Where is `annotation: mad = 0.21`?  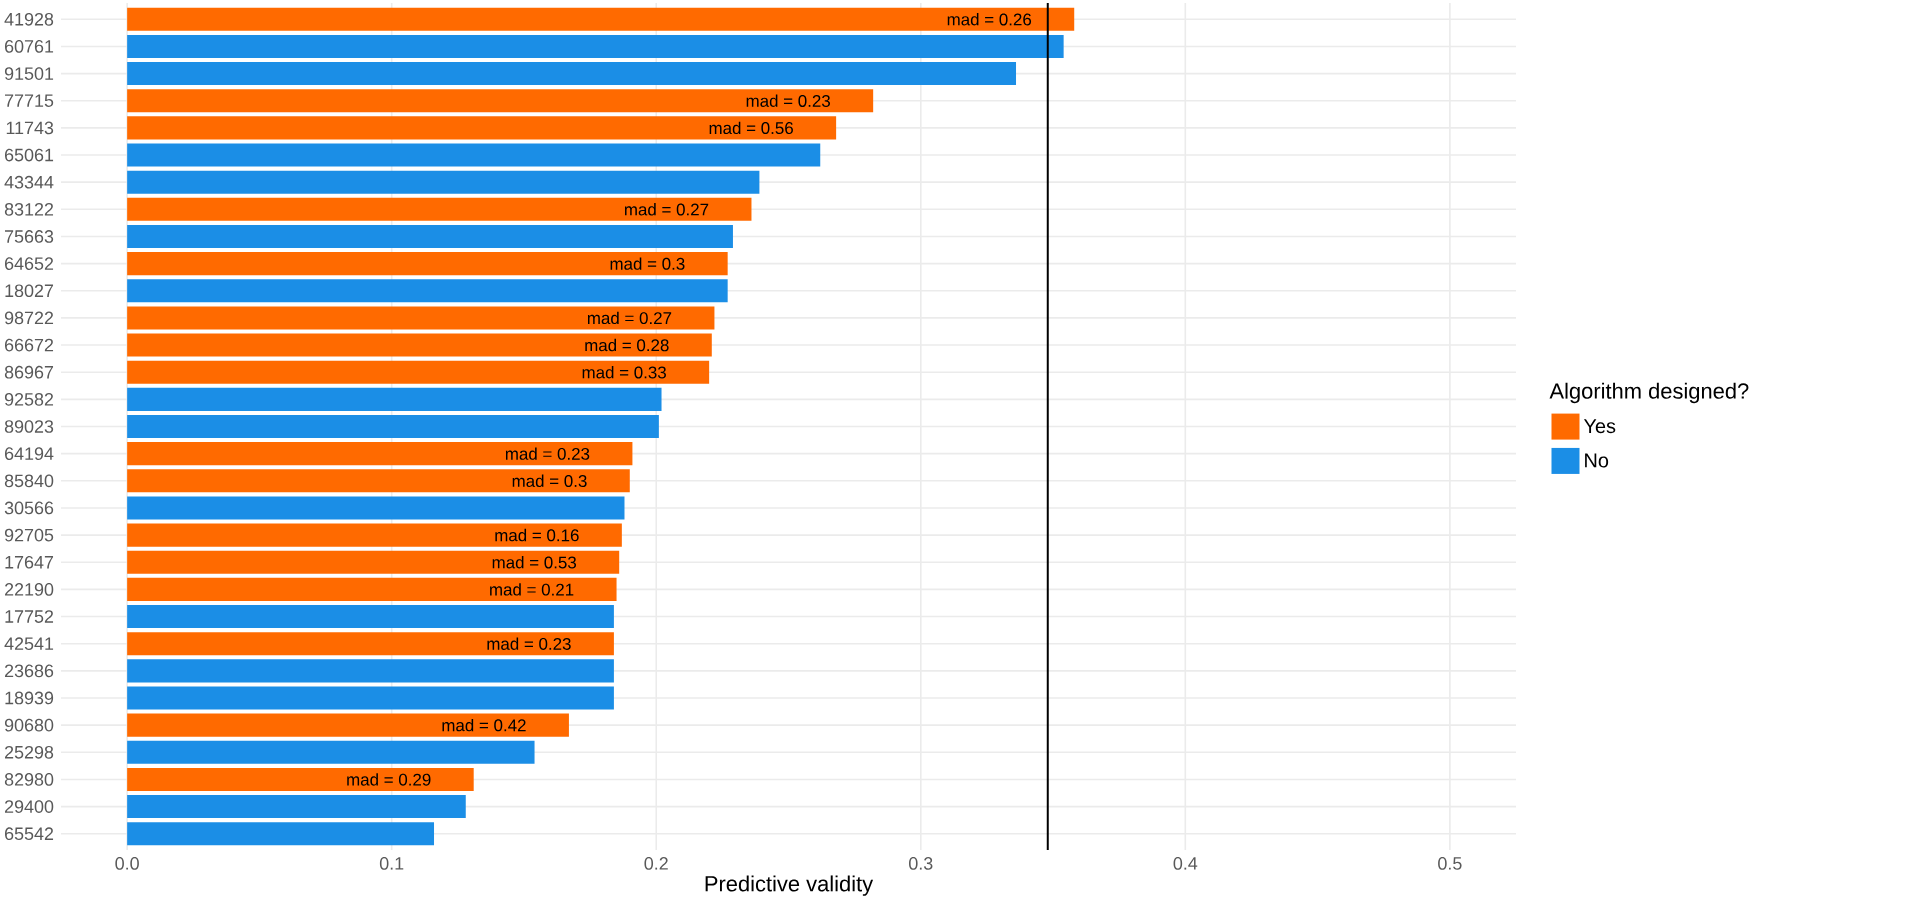
annotation: mad = 0.21 is located at coordinates (532, 589).